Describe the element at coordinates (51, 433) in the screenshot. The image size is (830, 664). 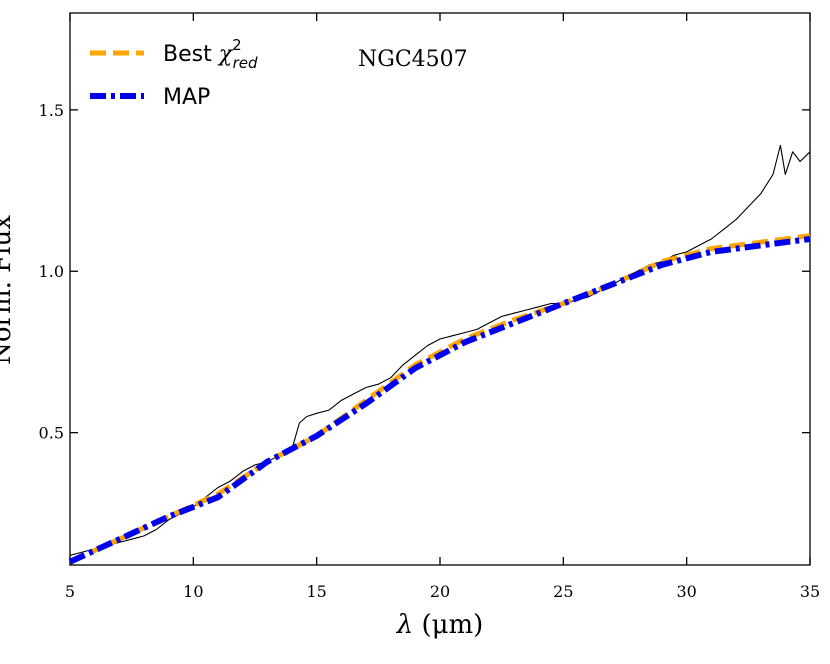
I see `y-tick-label: 0.5` at that location.